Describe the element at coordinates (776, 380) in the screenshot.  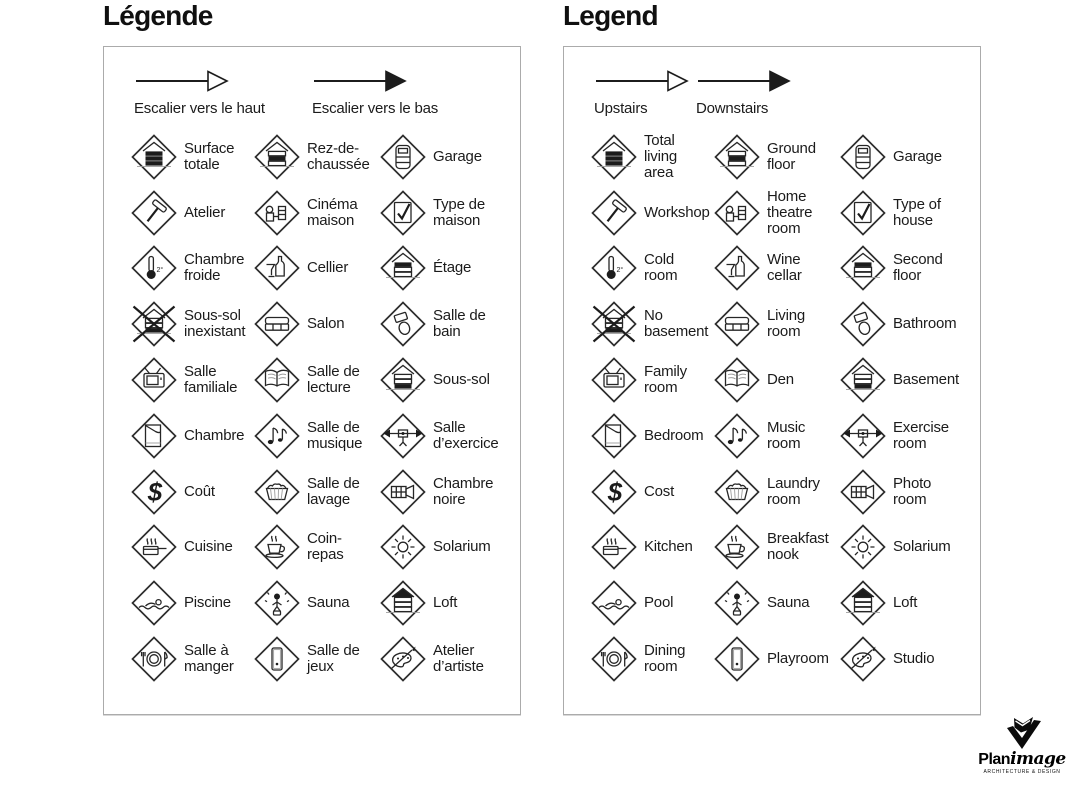
I see `legend-item: Den` at that location.